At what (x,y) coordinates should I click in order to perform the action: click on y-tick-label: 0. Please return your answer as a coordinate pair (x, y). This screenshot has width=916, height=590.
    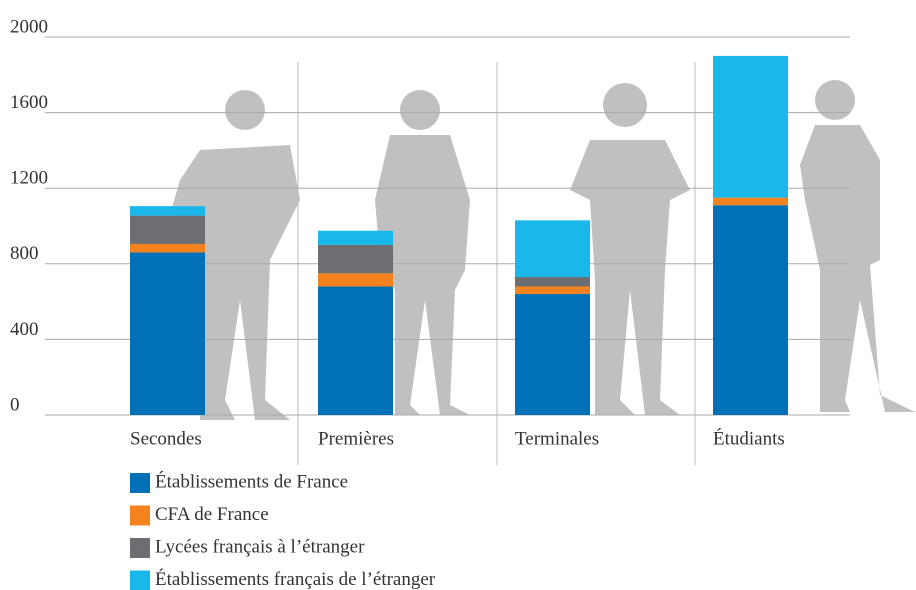
    Looking at the image, I should click on (15, 404).